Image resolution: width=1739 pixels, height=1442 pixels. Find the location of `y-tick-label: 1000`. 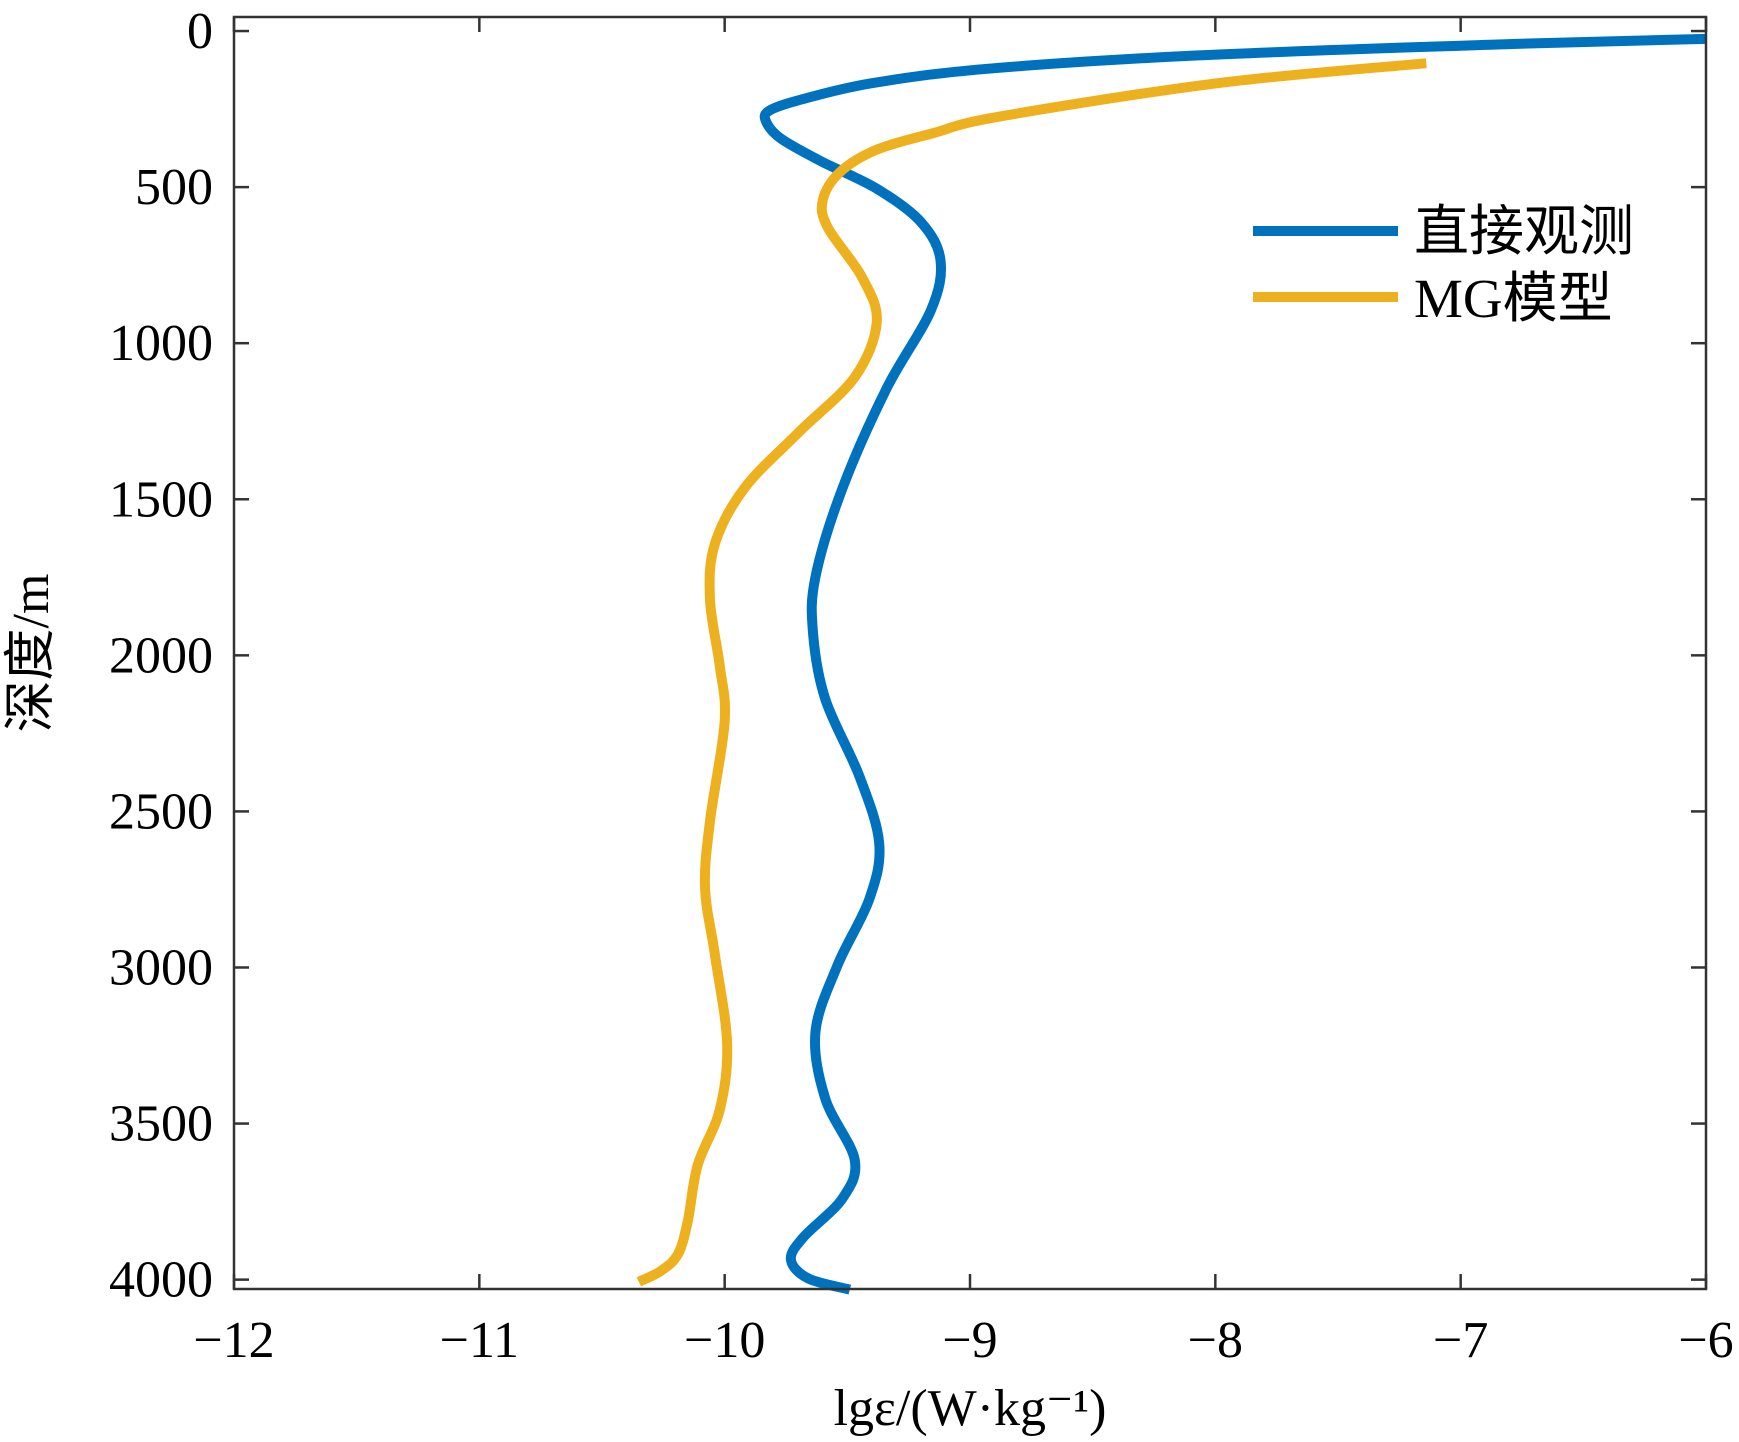

y-tick-label: 1000 is located at coordinates (161, 343).